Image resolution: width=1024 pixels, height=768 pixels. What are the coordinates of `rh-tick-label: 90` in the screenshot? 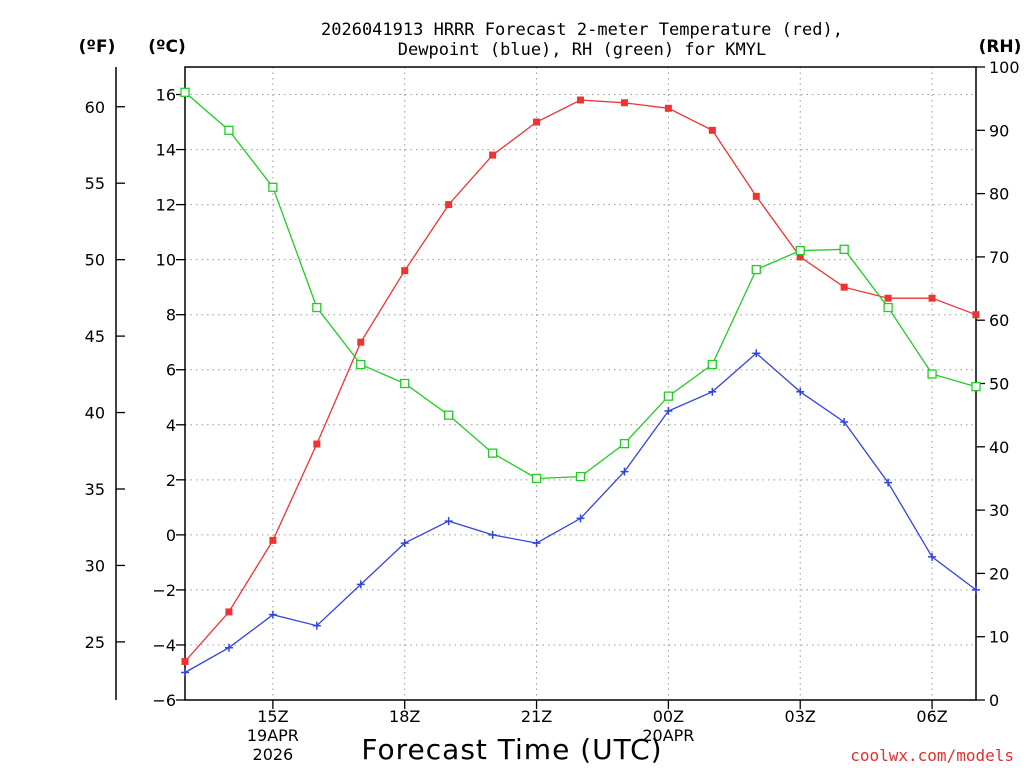 It's located at (999, 130).